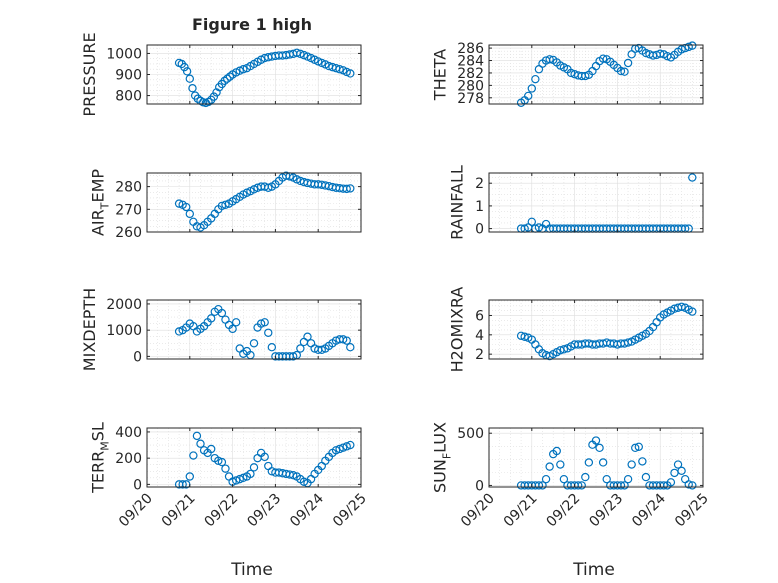 This screenshot has width=778, height=583. Describe the element at coordinates (100, 458) in the screenshot. I see `y-axis-label: TERRMSL` at that location.